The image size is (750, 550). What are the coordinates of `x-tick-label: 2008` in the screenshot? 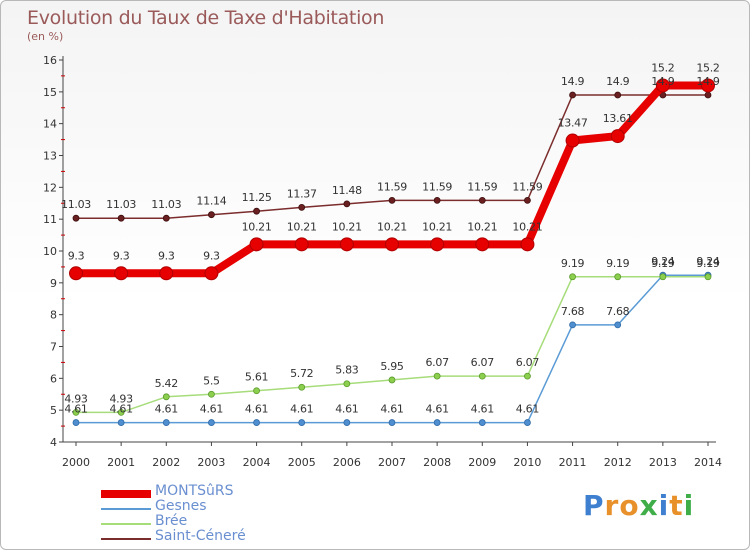 It's located at (437, 462).